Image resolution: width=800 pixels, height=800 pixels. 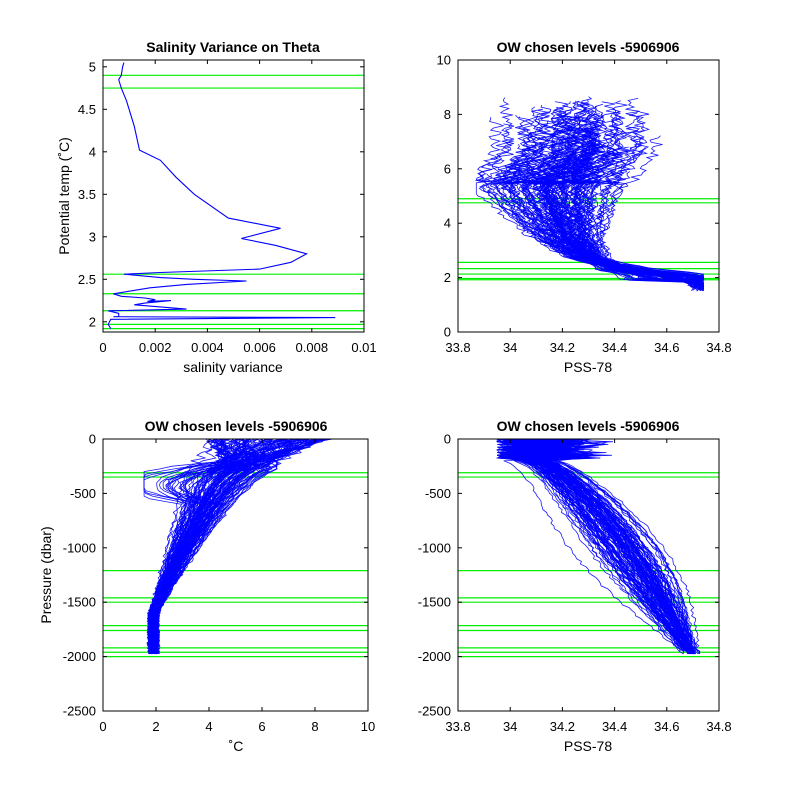 I want to click on panel-3-hlines, so click(x=235, y=565).